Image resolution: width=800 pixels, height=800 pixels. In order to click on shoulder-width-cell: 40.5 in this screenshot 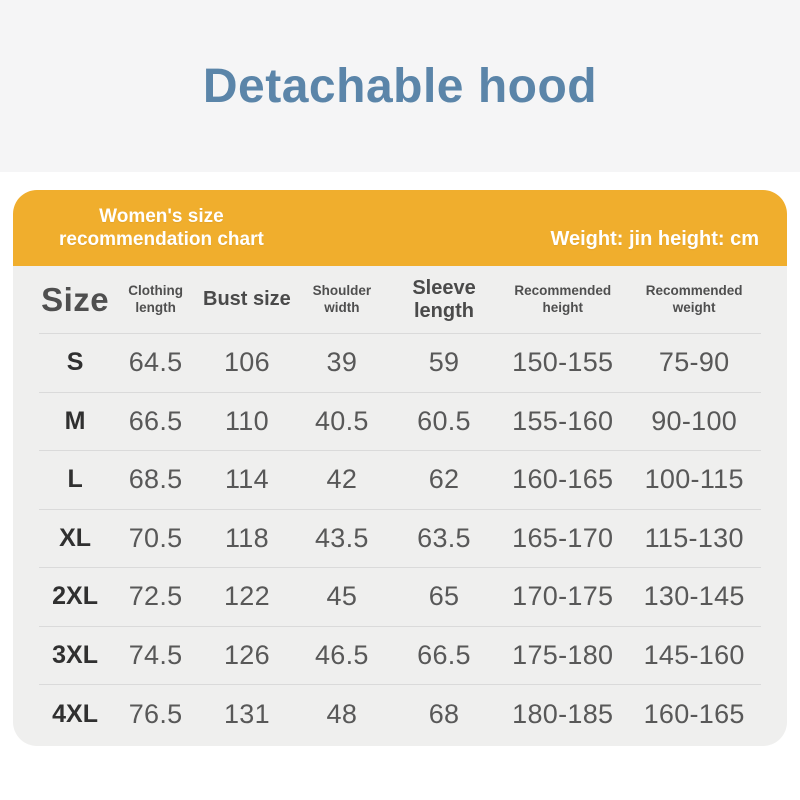, I will do `click(341, 420)`.